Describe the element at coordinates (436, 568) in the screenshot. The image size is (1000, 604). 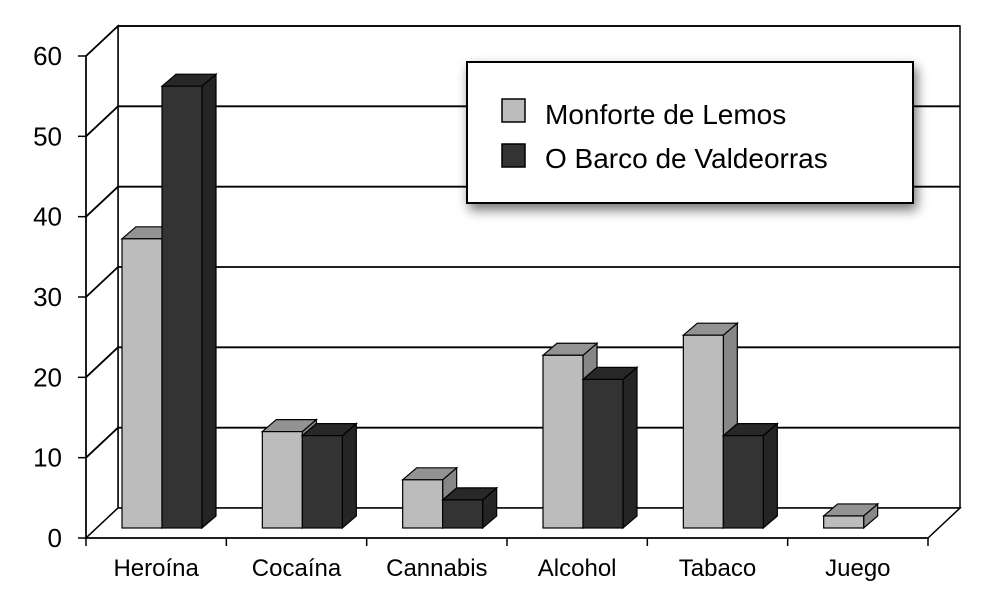
I see `x-tick-label: Cannabis` at that location.